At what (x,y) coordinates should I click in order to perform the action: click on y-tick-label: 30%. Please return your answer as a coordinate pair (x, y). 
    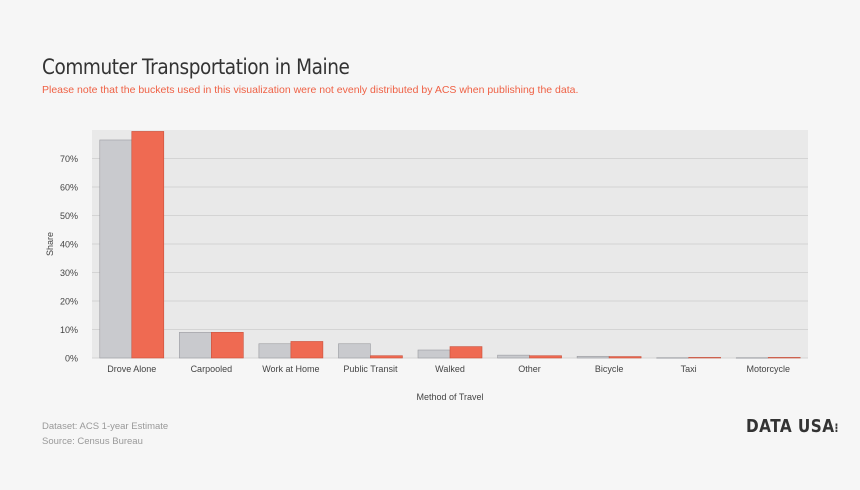
    Looking at the image, I should click on (69, 273).